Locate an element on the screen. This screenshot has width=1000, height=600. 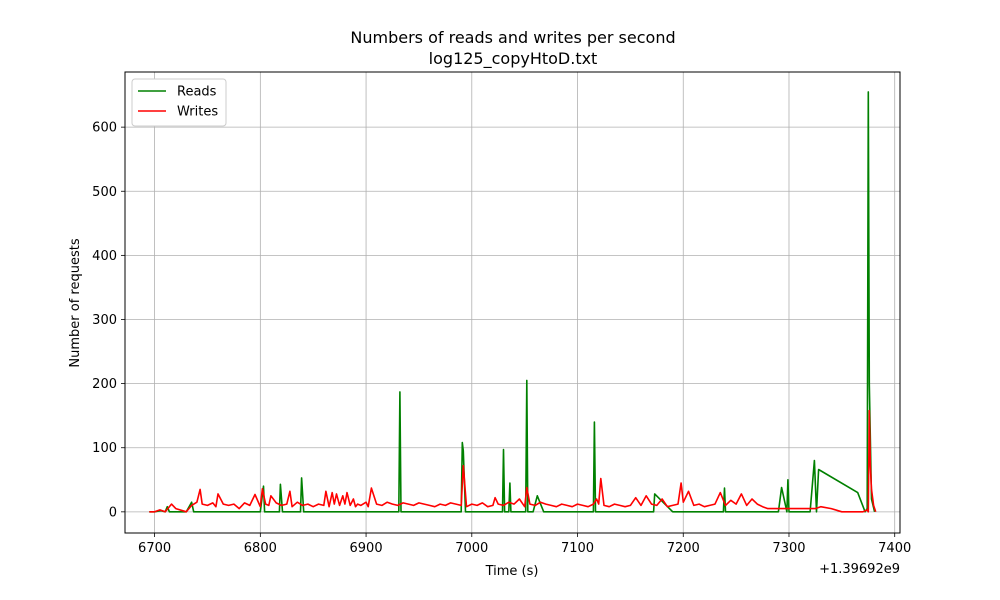
x-tick-label: 7400 is located at coordinates (894, 548).